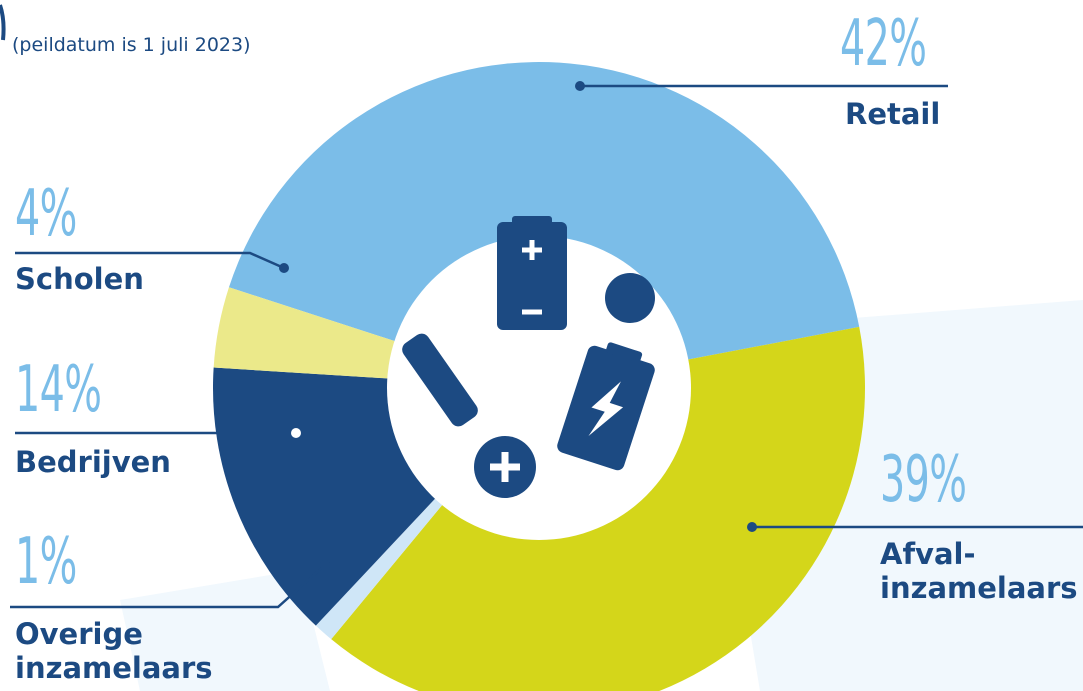  What do you see at coordinates (131, 45) in the screenshot?
I see `subtitle: (peildatum is 1 juli 2023)` at bounding box center [131, 45].